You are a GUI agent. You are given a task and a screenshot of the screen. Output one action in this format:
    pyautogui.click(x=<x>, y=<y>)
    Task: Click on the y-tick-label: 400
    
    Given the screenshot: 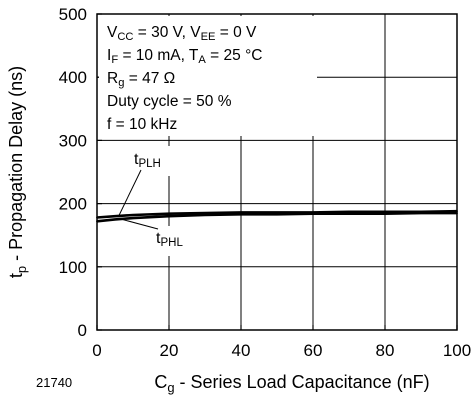 What is the action you would take?
    pyautogui.click(x=73, y=77)
    